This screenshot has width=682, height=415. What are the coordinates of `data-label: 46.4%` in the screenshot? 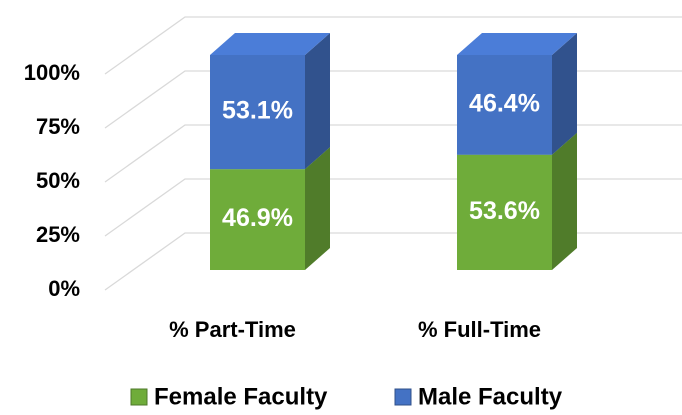 It's located at (504, 103).